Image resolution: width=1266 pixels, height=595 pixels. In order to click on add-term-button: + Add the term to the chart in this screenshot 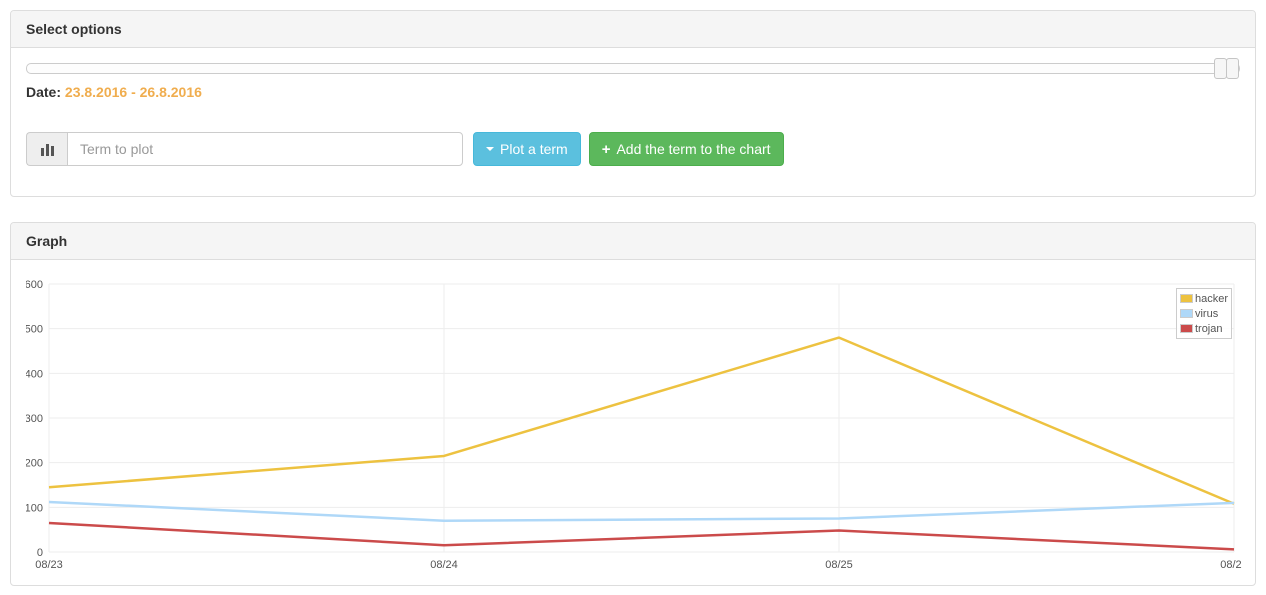, I will do `click(686, 149)`.